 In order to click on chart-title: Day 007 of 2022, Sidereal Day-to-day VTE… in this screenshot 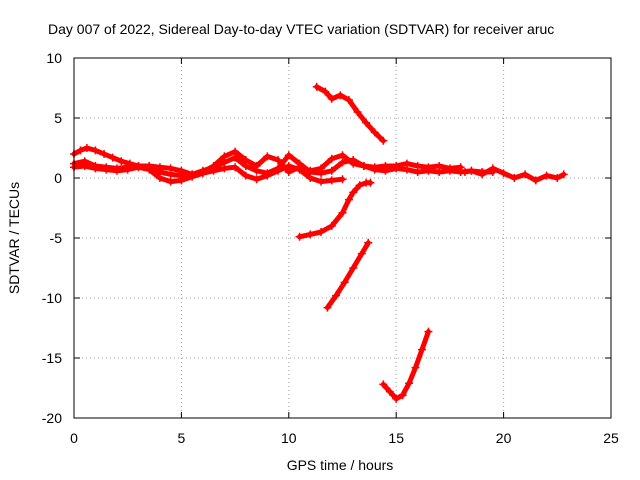, I will do `click(301, 29)`.